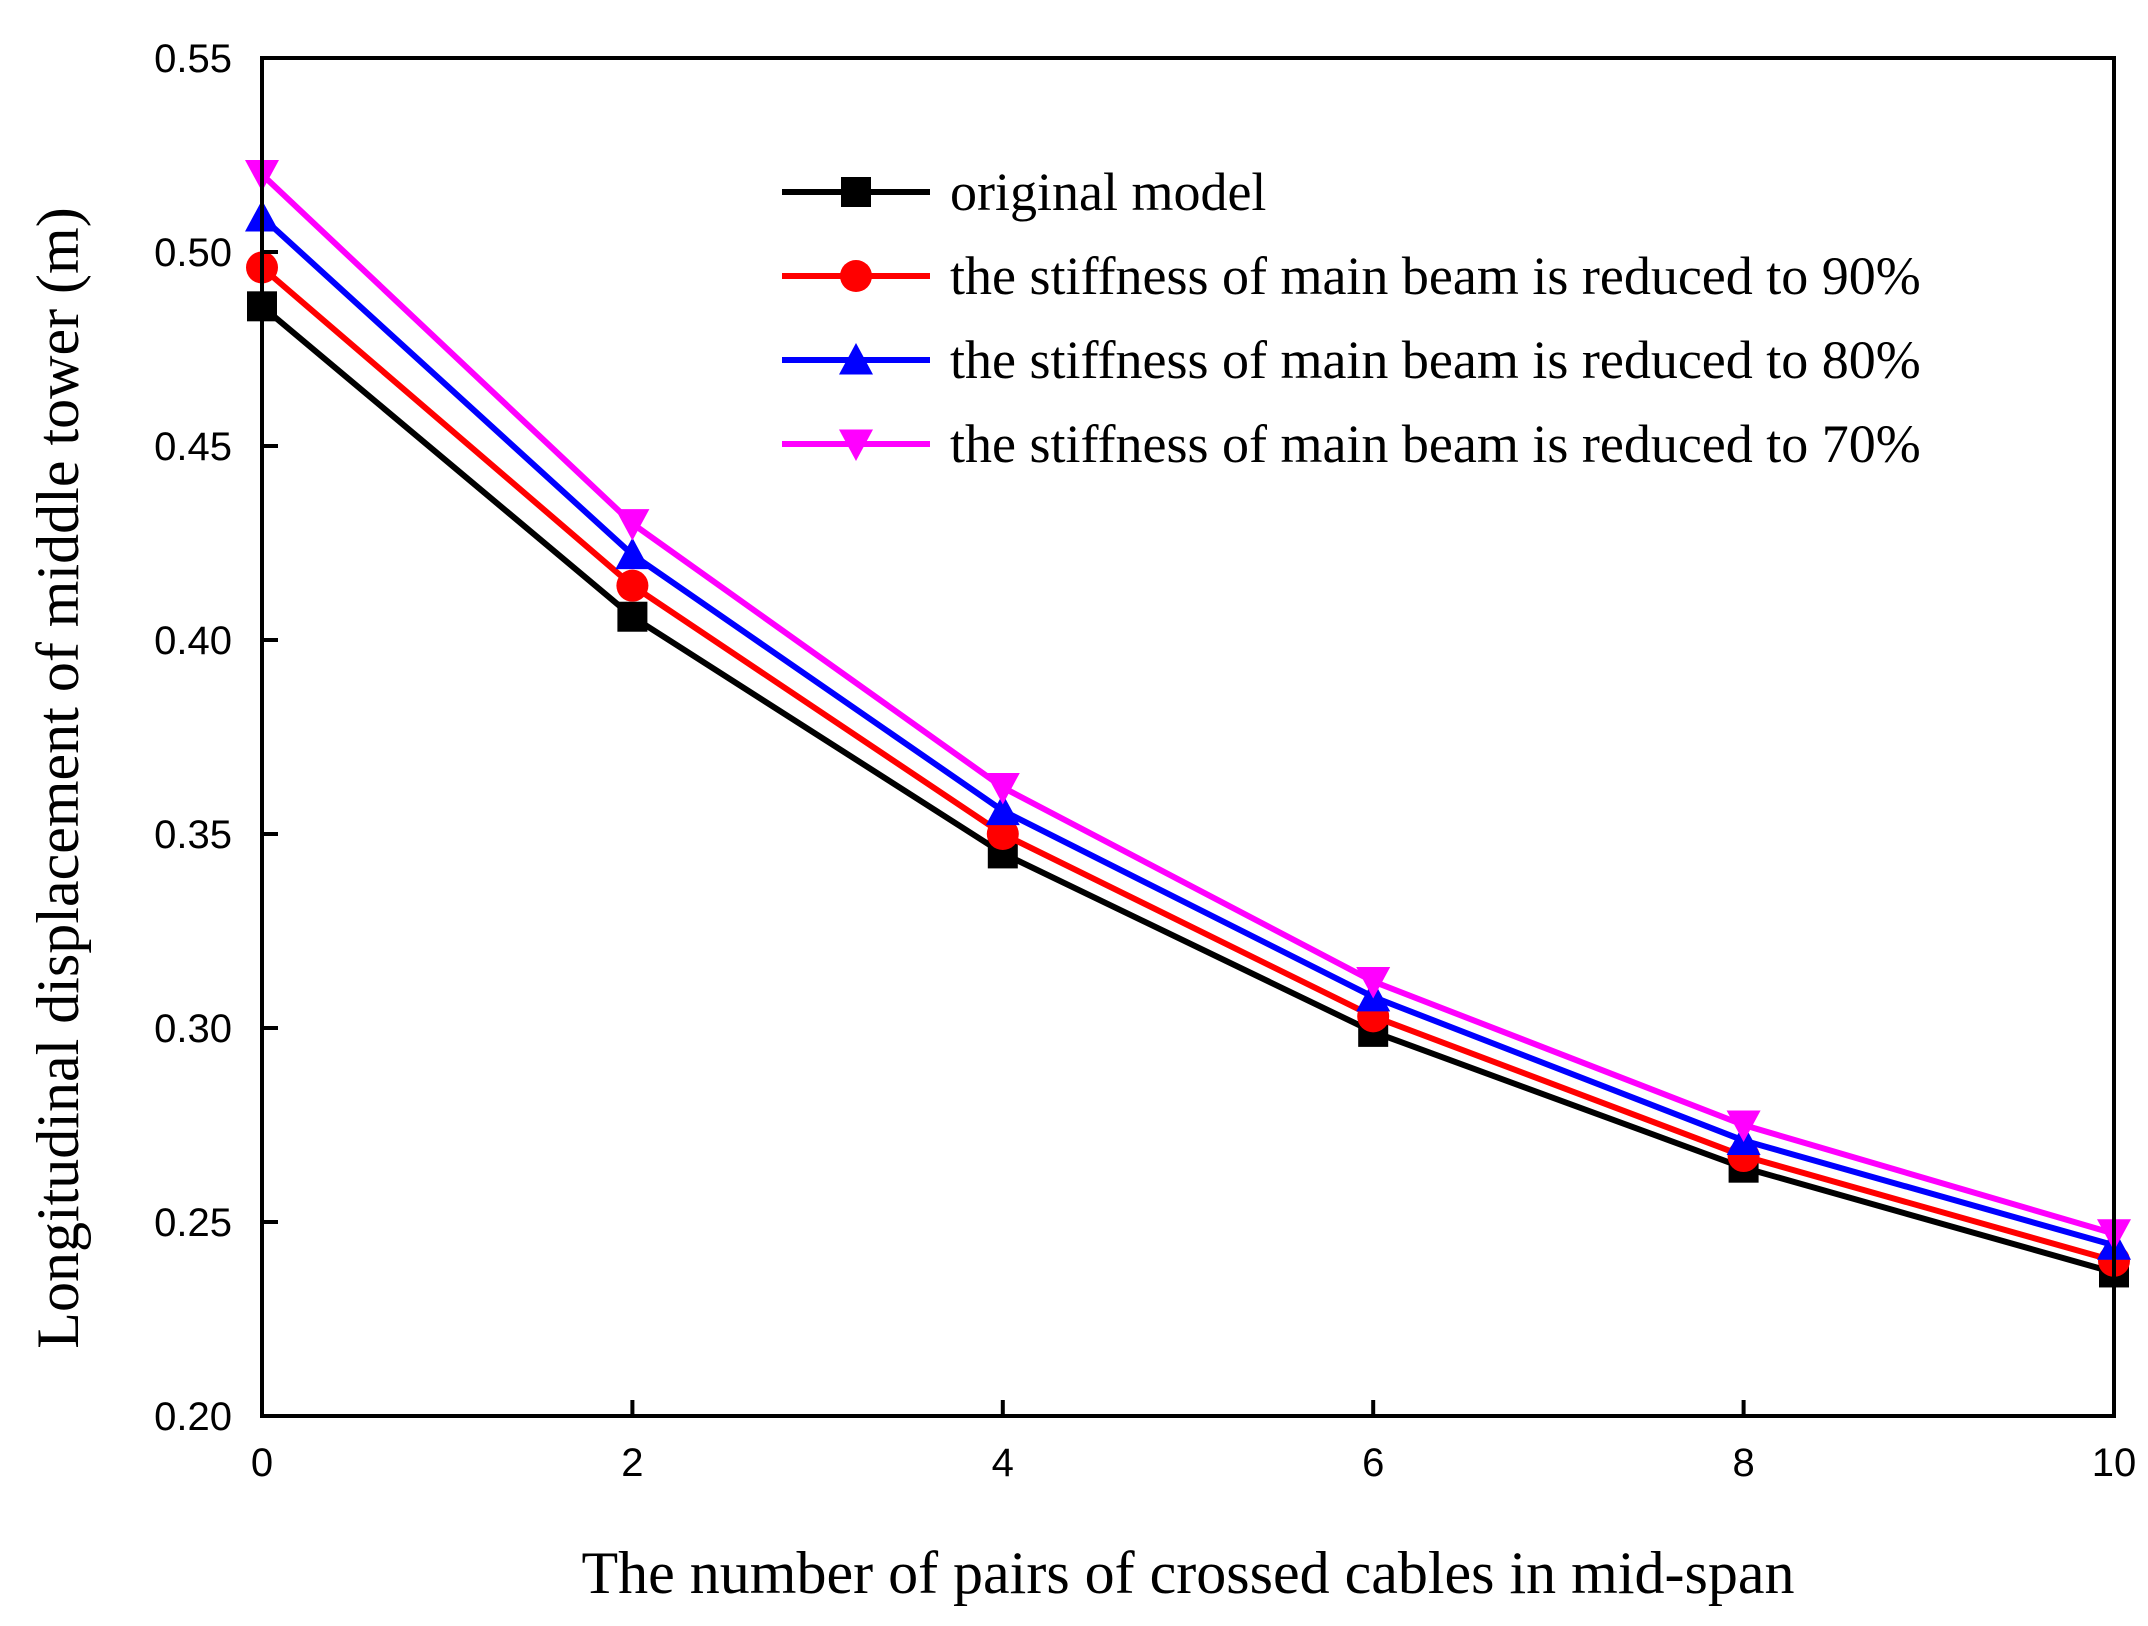 The height and width of the screenshot is (1626, 2148). I want to click on y-tick-label: 0.35, so click(193, 835).